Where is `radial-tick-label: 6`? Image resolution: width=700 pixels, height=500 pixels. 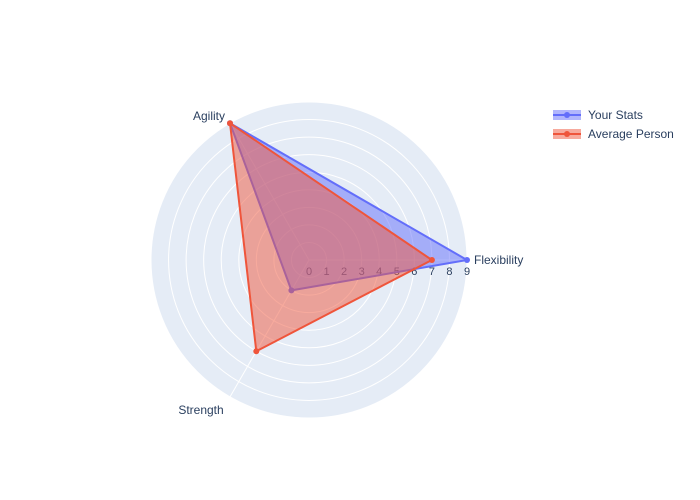
radial-tick-label: 6 is located at coordinates (414, 272).